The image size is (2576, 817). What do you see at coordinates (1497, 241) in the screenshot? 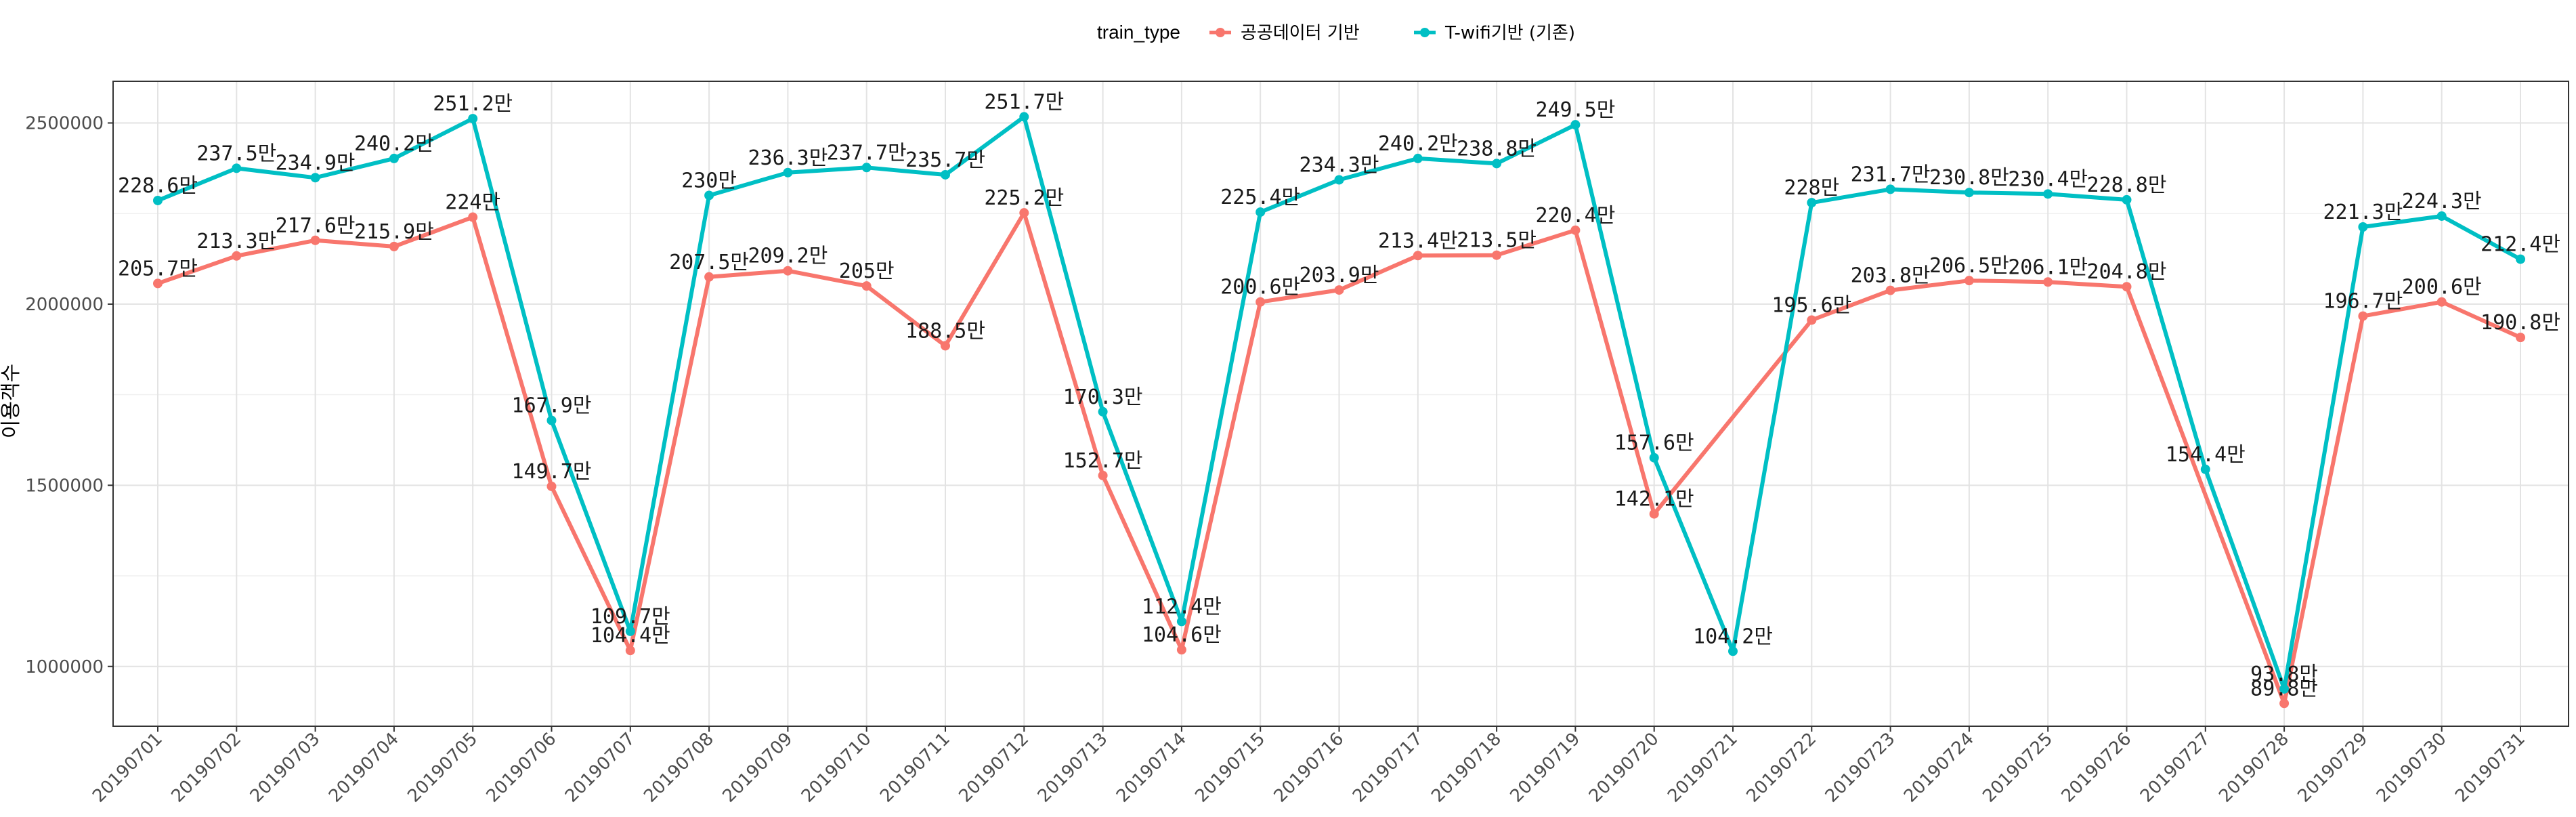
I see `data-label: 213.5만` at bounding box center [1497, 241].